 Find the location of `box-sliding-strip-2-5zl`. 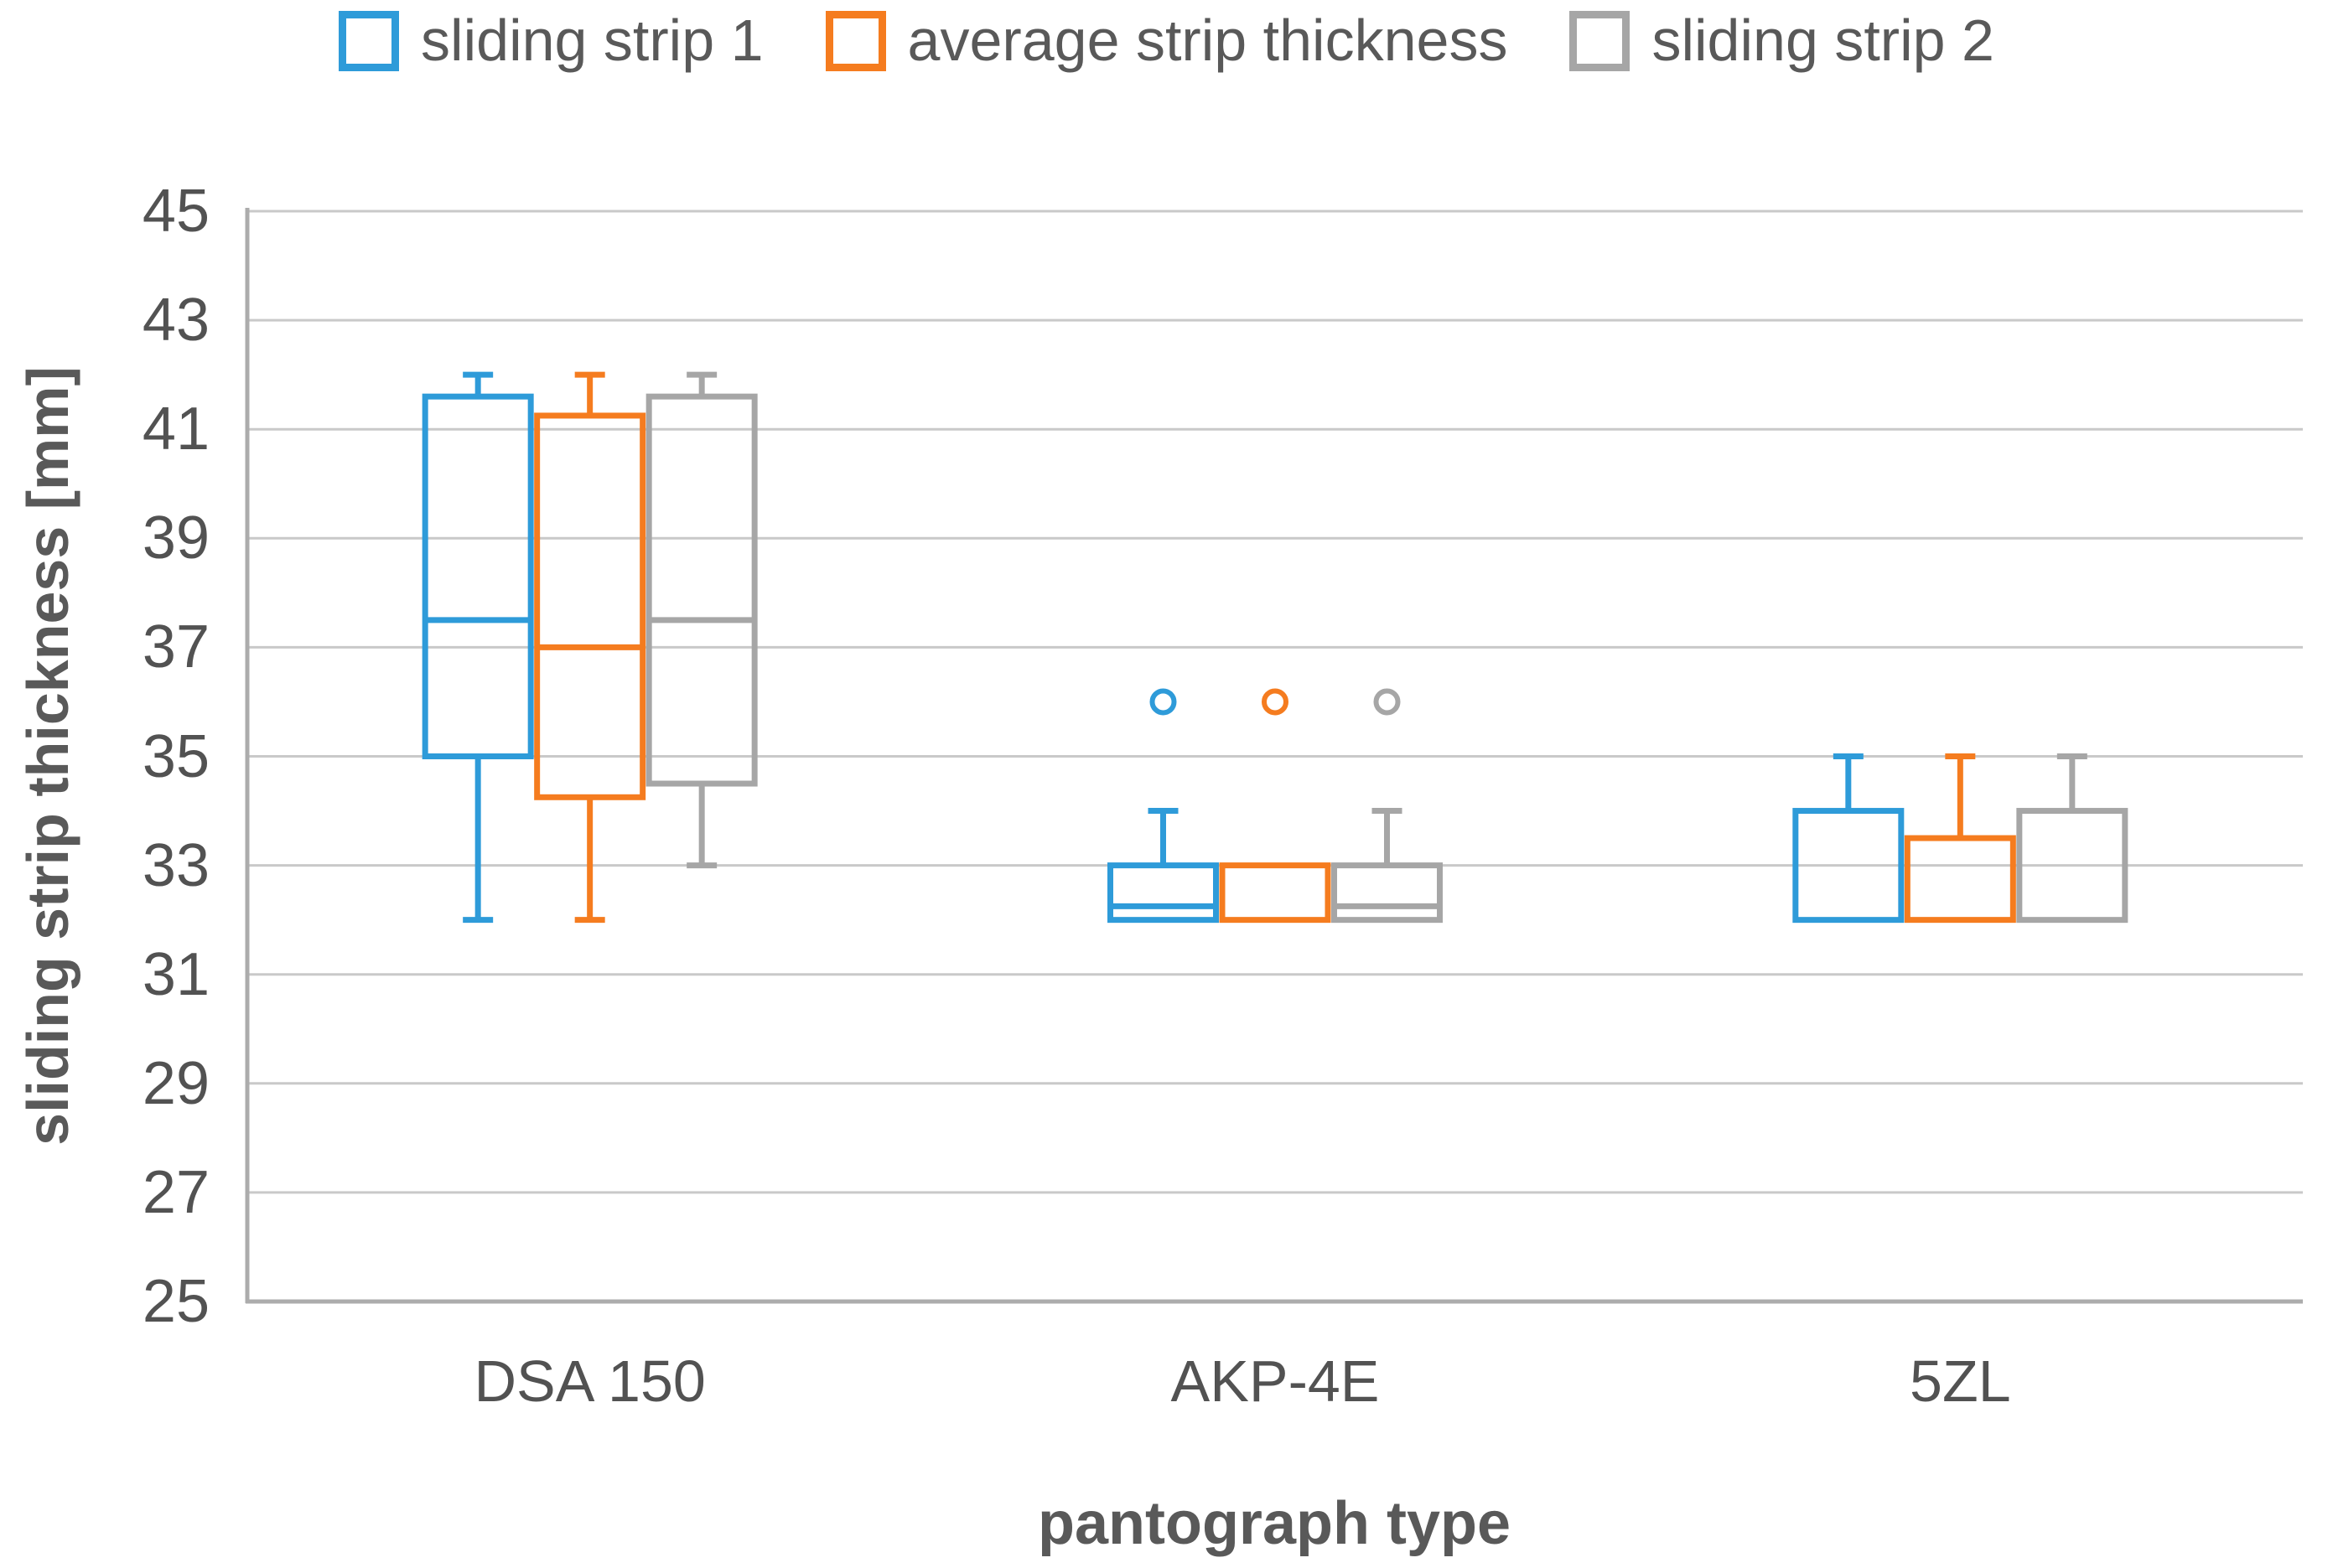

box-sliding-strip-2-5zl is located at coordinates (2072, 866).